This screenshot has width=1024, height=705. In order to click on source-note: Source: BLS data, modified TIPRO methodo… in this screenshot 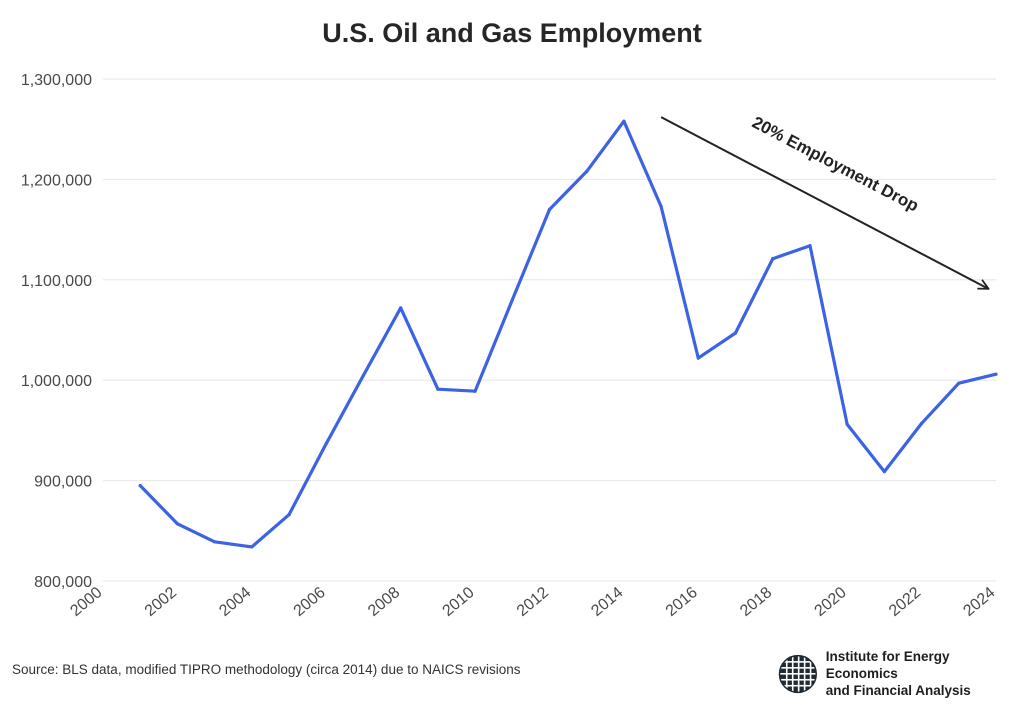, I will do `click(266, 669)`.